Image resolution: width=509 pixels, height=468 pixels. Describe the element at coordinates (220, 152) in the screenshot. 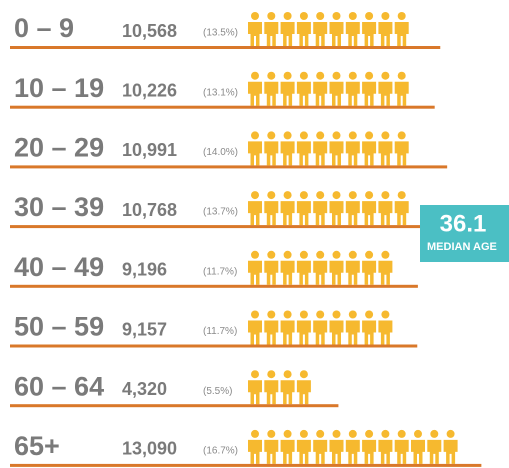

I see `percent-label: (14.0%)` at that location.